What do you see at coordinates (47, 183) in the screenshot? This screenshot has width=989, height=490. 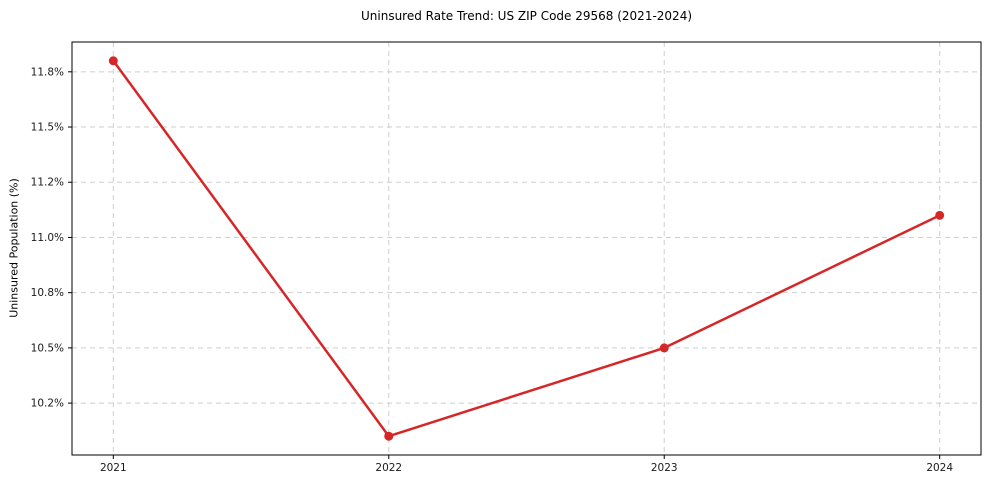 I see `y-tick-label: 11.2%` at bounding box center [47, 183].